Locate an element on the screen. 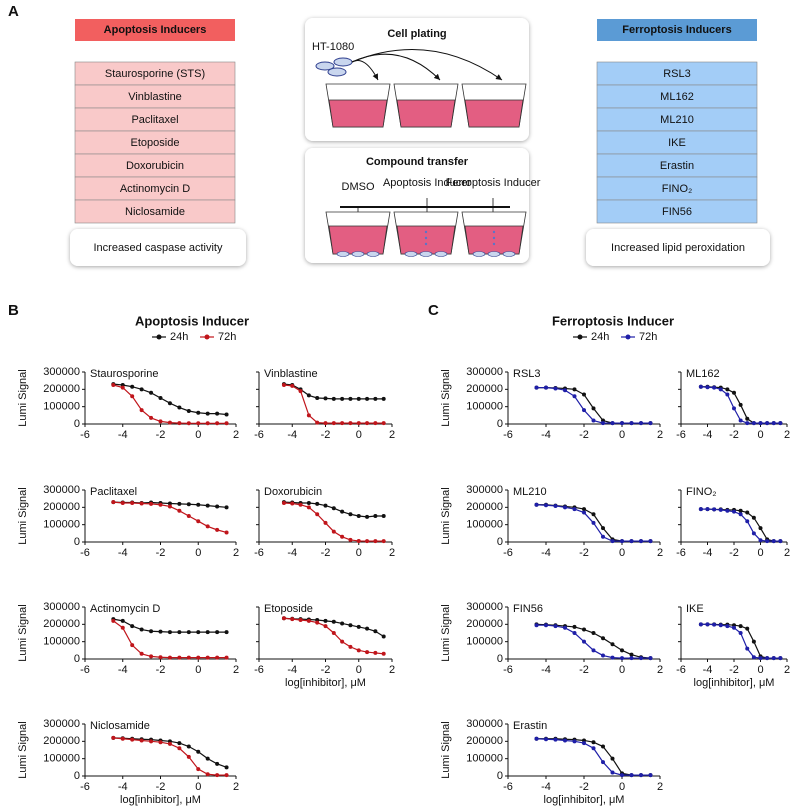 The image size is (790, 810). list-item: ML210 is located at coordinates (677, 120).